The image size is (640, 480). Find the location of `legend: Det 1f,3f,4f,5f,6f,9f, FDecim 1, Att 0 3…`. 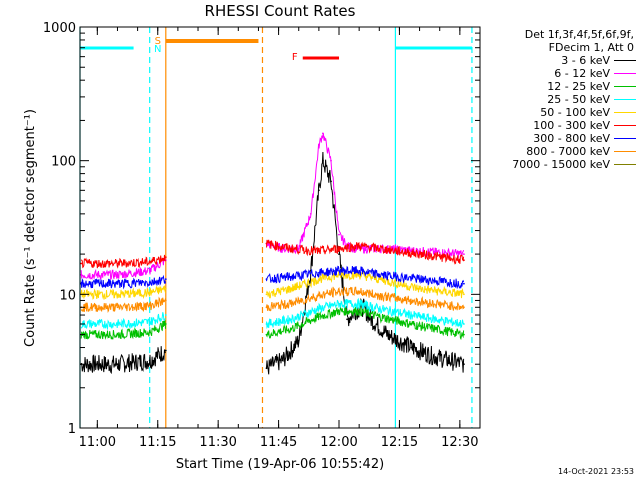

legend: Det 1f,3f,4f,5f,6f,9f, FDecim 1, Att 0 3… is located at coordinates (560, 99).